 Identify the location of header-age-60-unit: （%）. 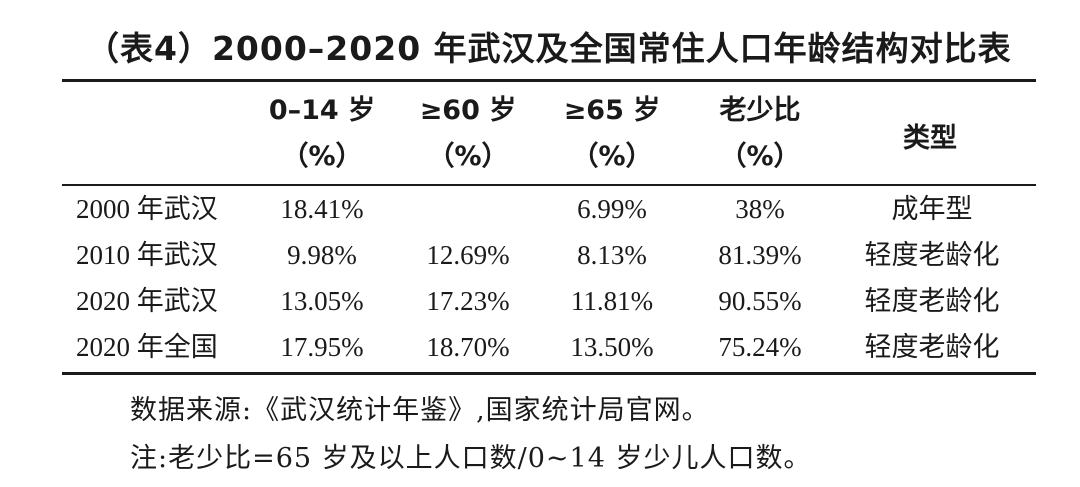
(468, 156).